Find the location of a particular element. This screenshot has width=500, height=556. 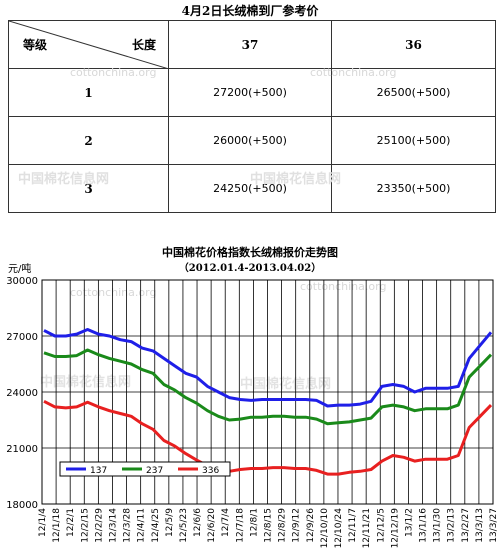

x-tick-label: 13/3/27 is located at coordinates (494, 525).